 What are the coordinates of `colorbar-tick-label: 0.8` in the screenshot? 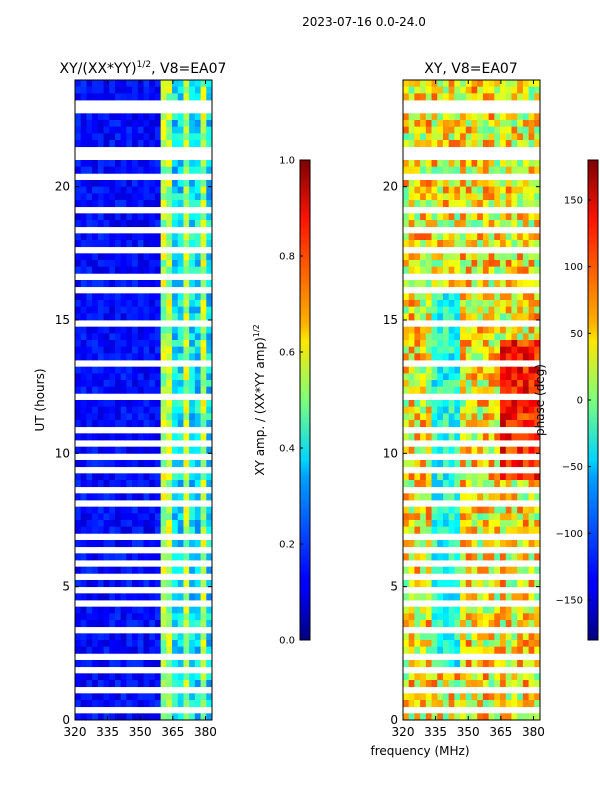 It's located at (287, 257).